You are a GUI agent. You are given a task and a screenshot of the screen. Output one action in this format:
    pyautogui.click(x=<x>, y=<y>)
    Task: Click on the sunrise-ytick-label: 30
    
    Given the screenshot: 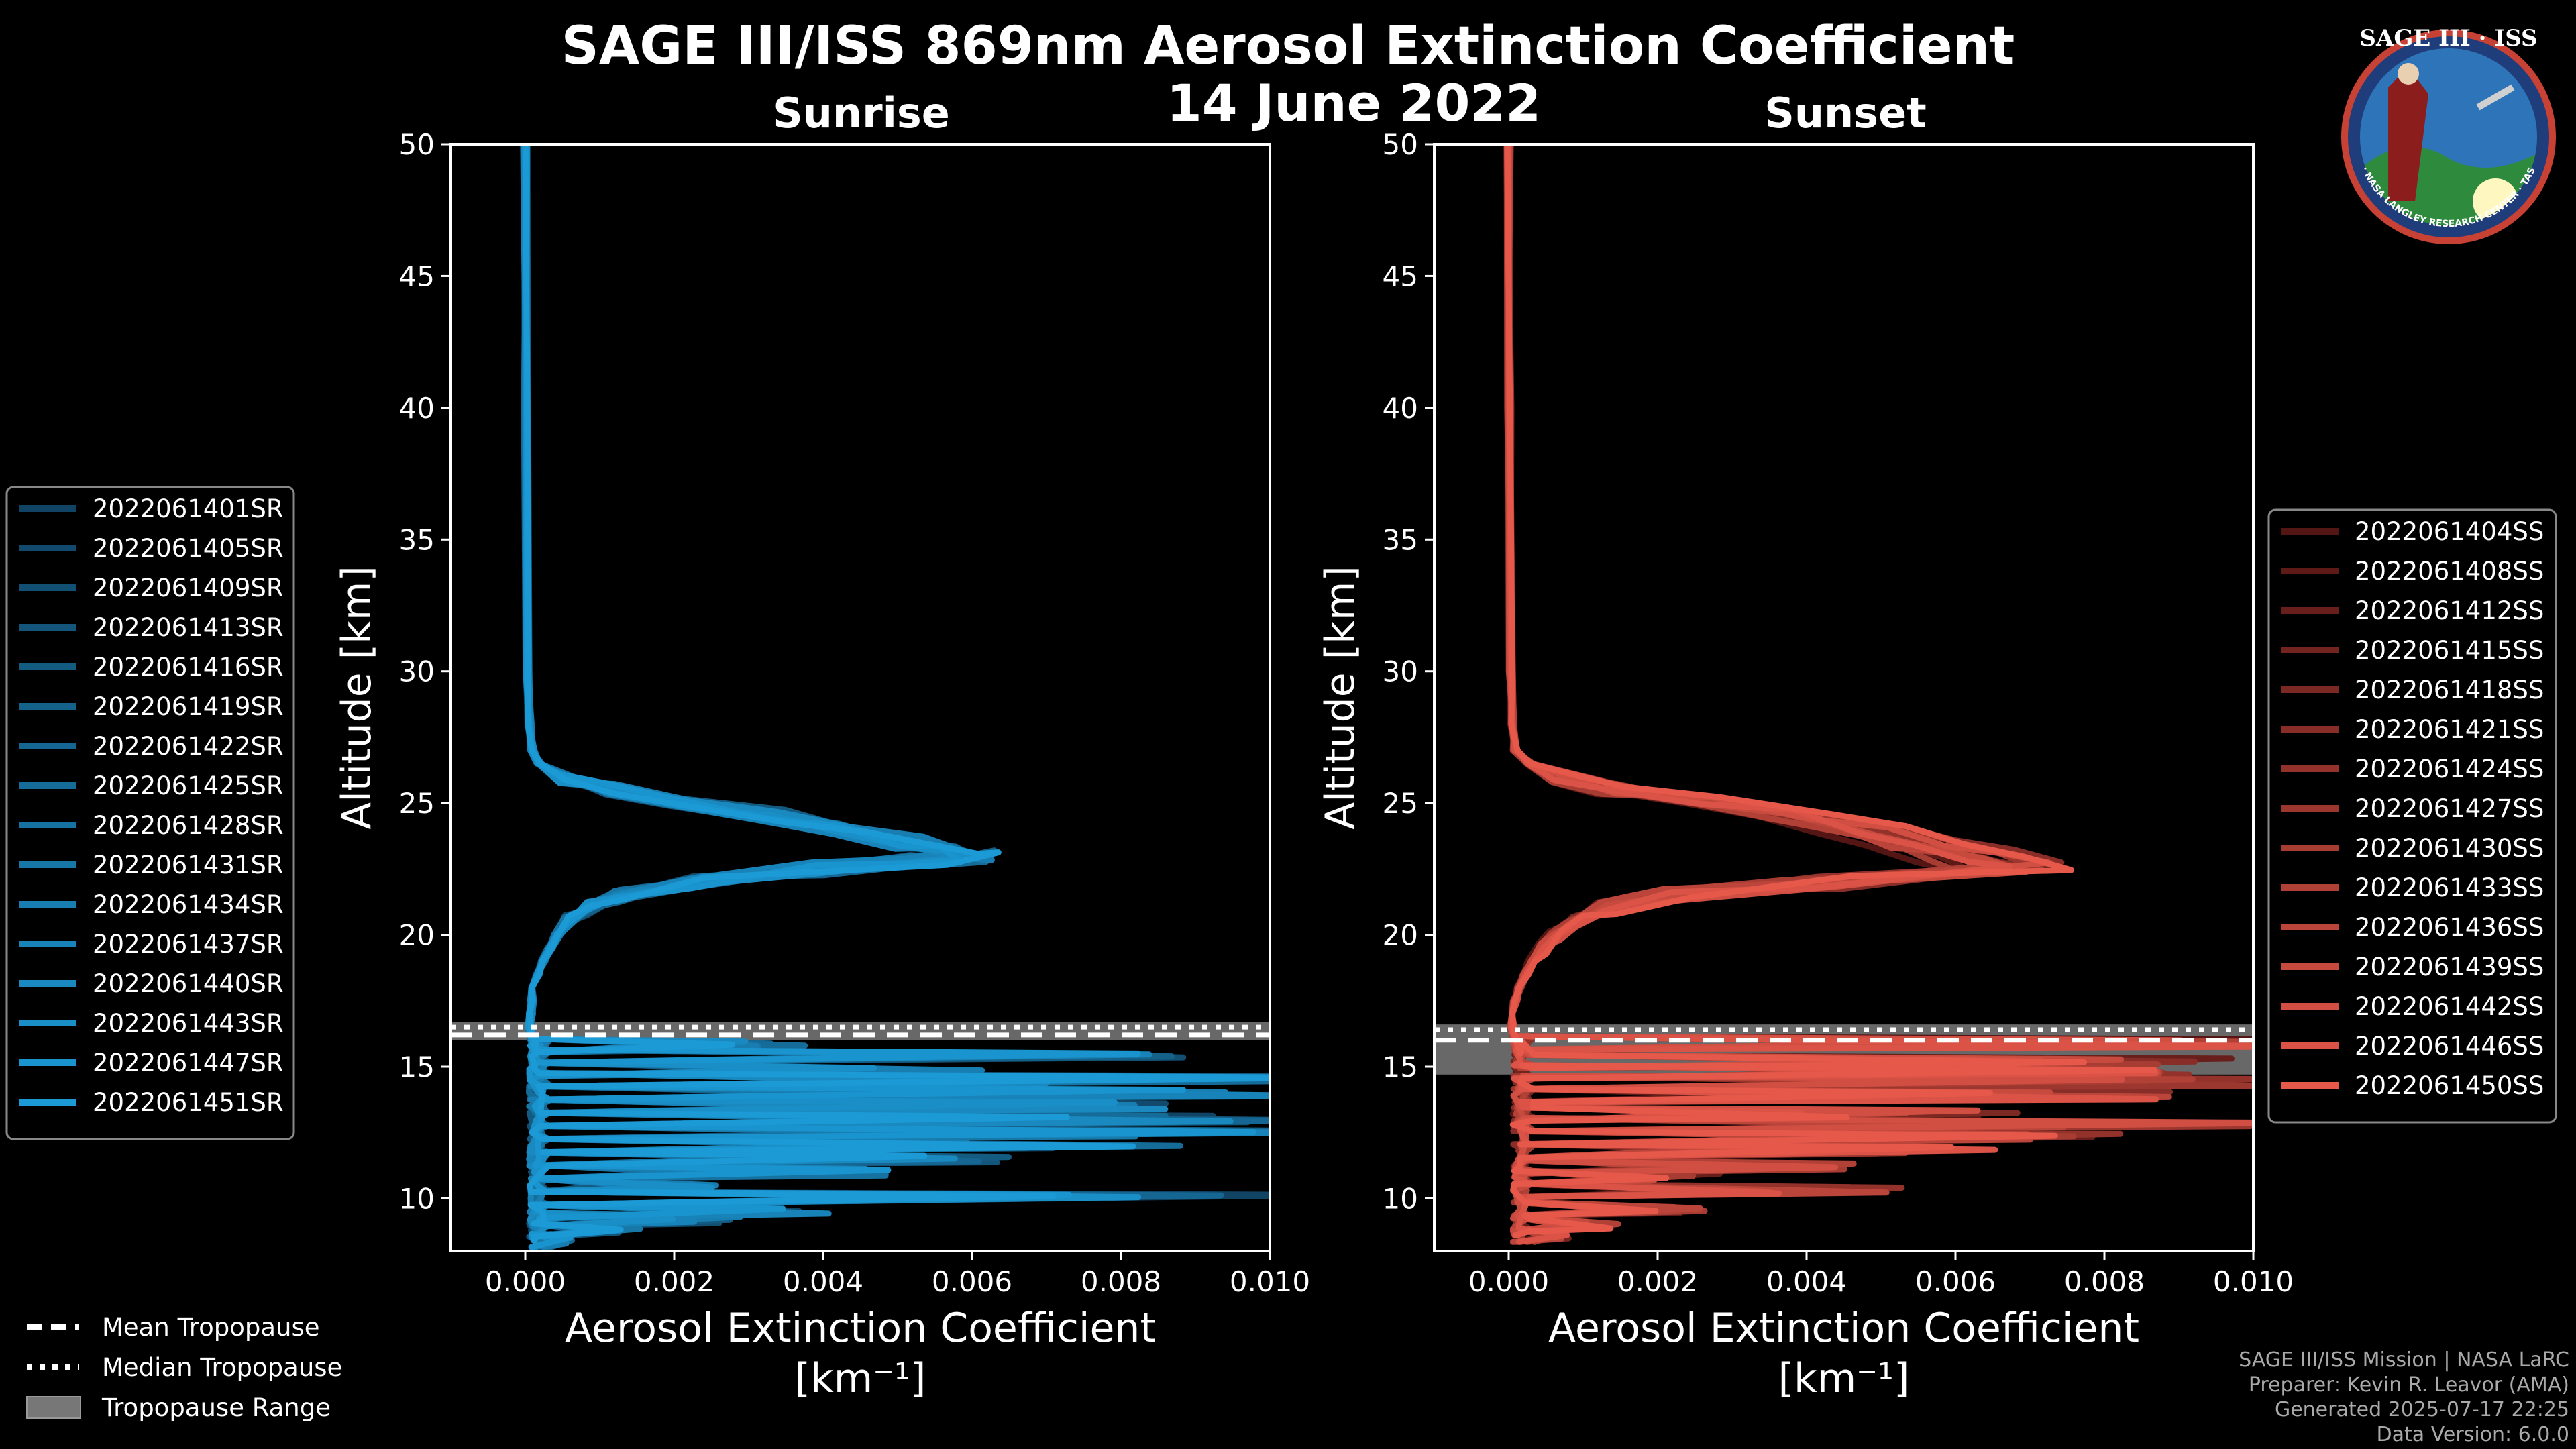 What is the action you would take?
    pyautogui.click(x=417, y=671)
    